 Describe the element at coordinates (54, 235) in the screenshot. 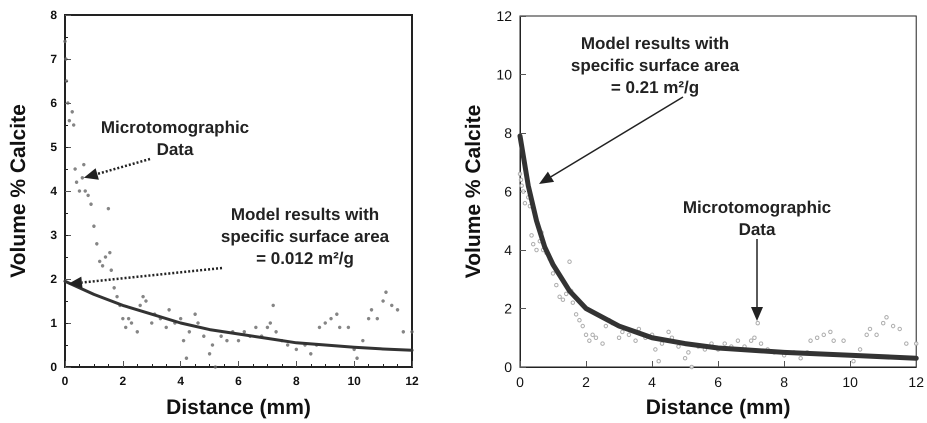

I see `y-tick-label: 3` at that location.